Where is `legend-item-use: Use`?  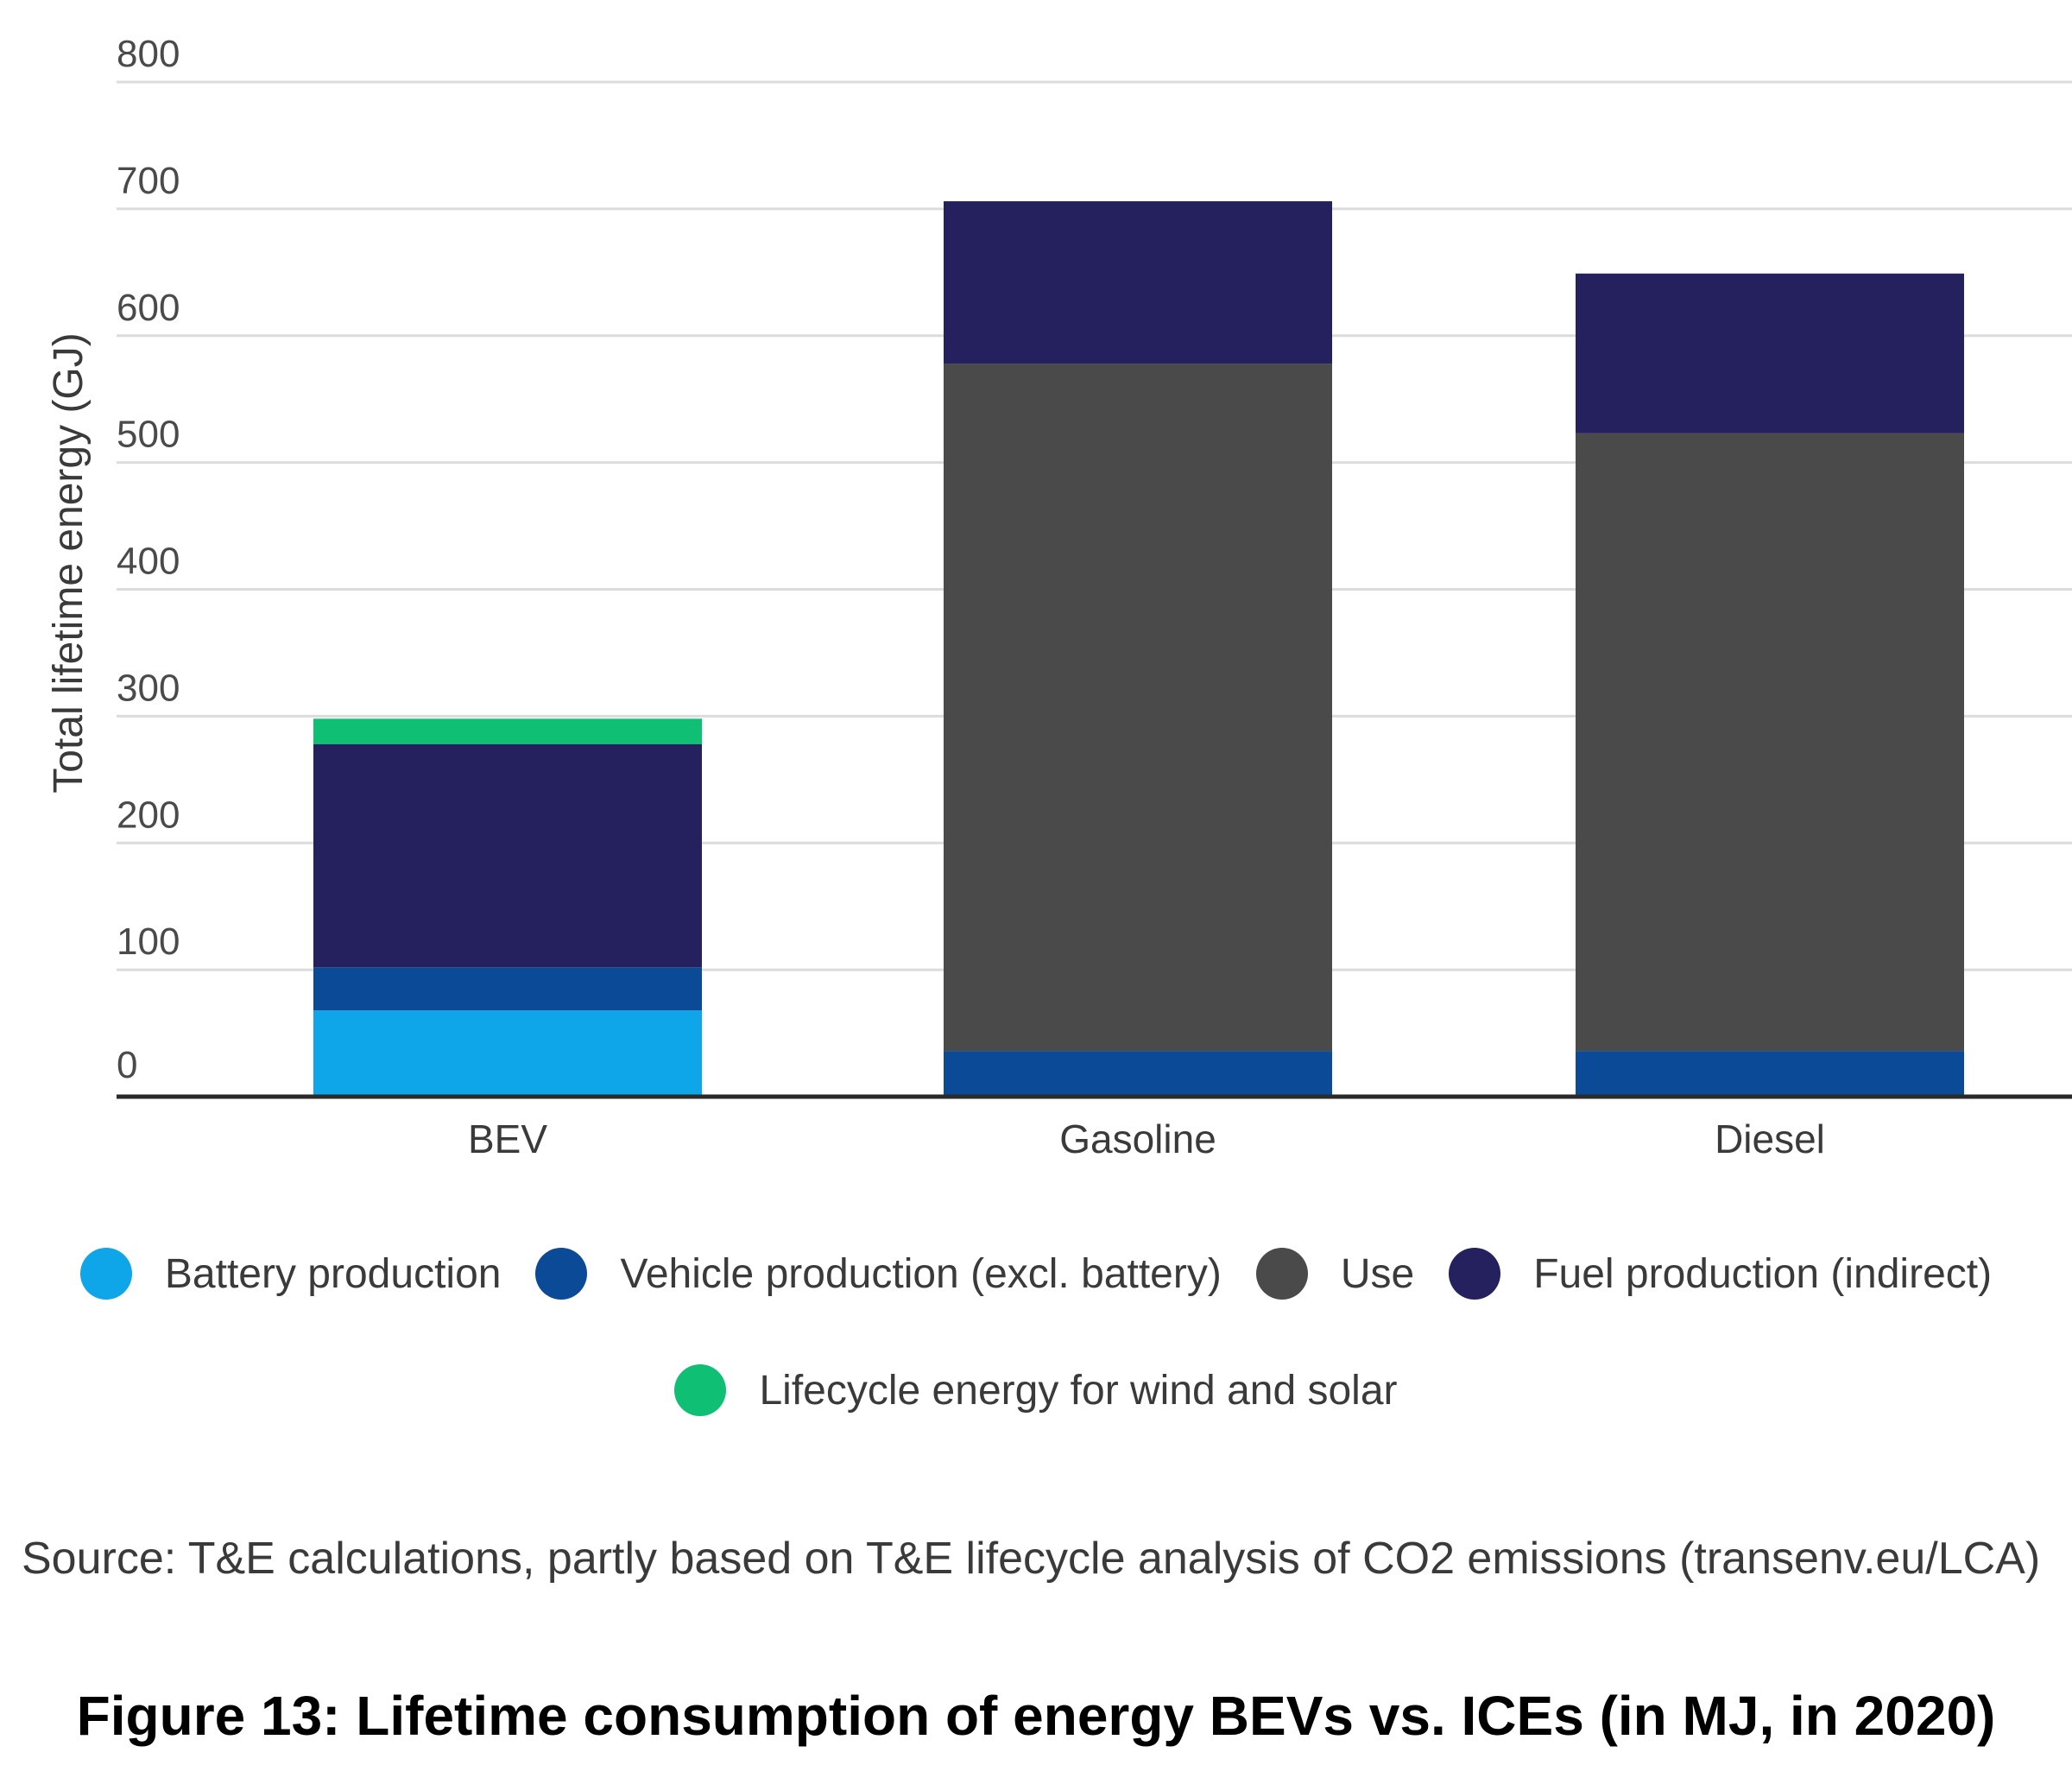 legend-item-use: Use is located at coordinates (1335, 1274).